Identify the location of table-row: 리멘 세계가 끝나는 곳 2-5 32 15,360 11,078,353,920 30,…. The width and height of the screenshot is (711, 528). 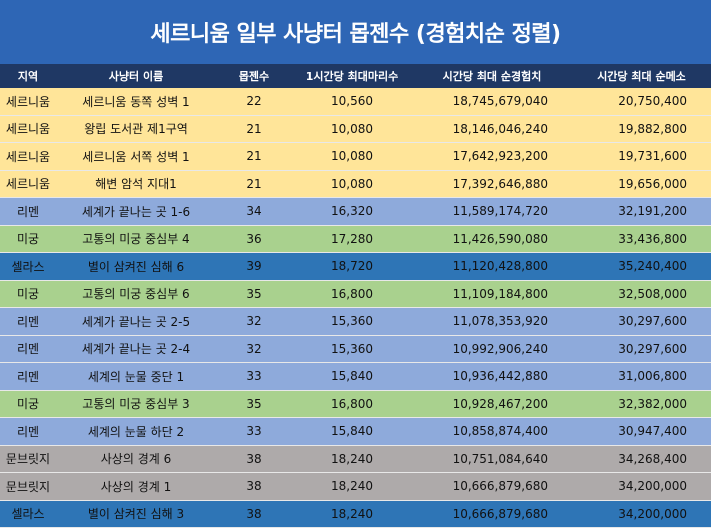
(355, 321).